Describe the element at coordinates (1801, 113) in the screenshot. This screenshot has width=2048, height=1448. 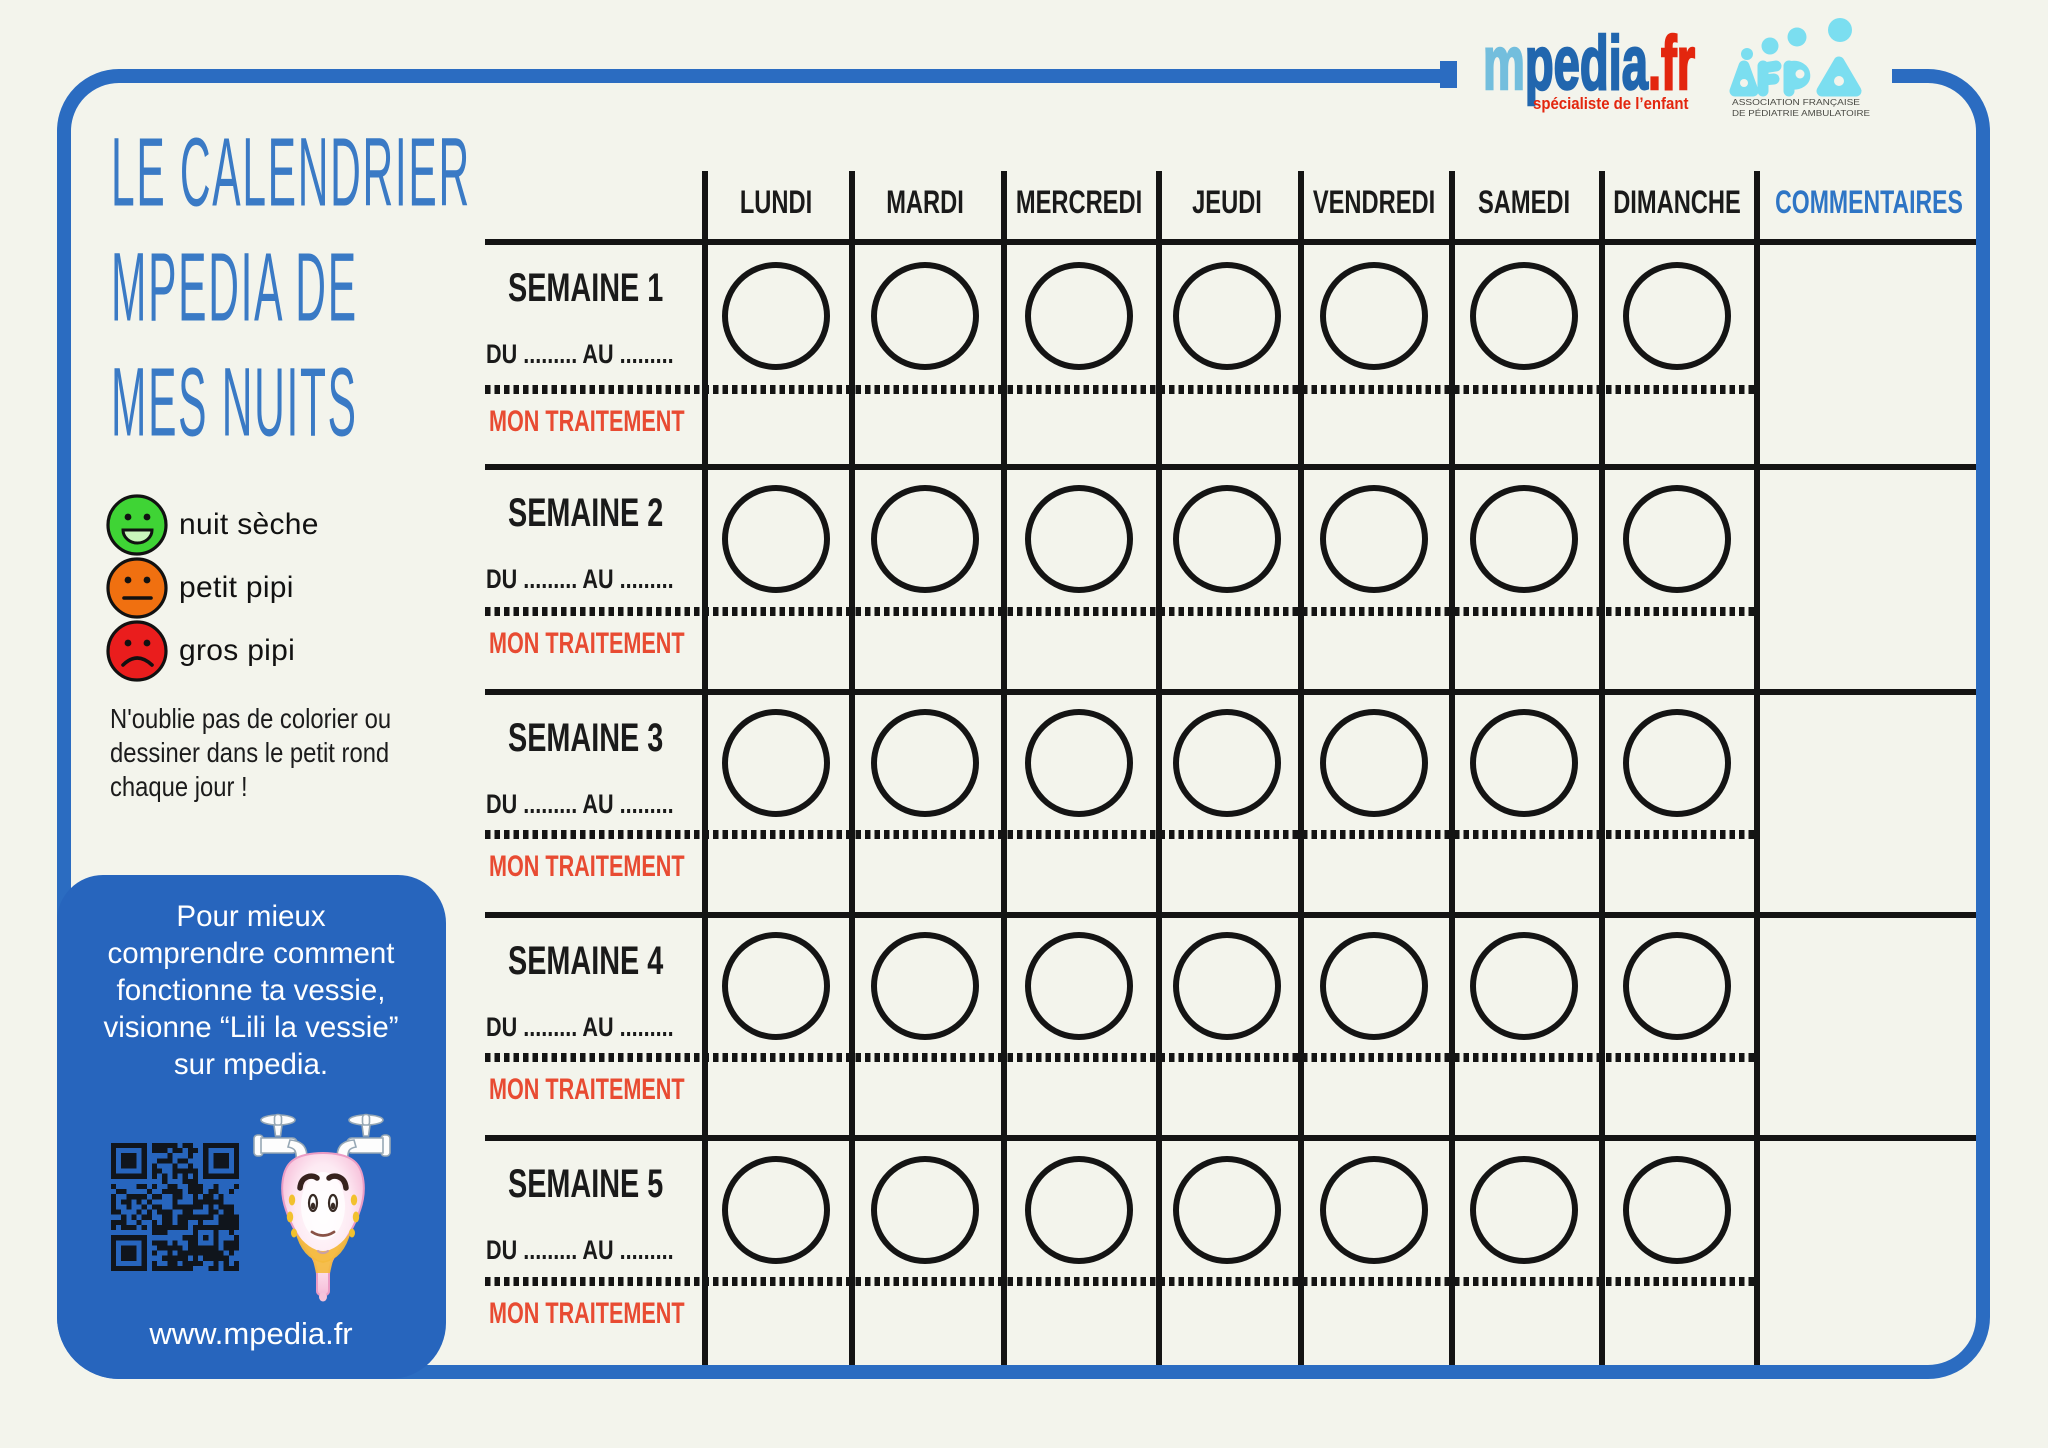
I see `svg-text: DE PÉDIATRIE AMBULATOIRE` at that location.